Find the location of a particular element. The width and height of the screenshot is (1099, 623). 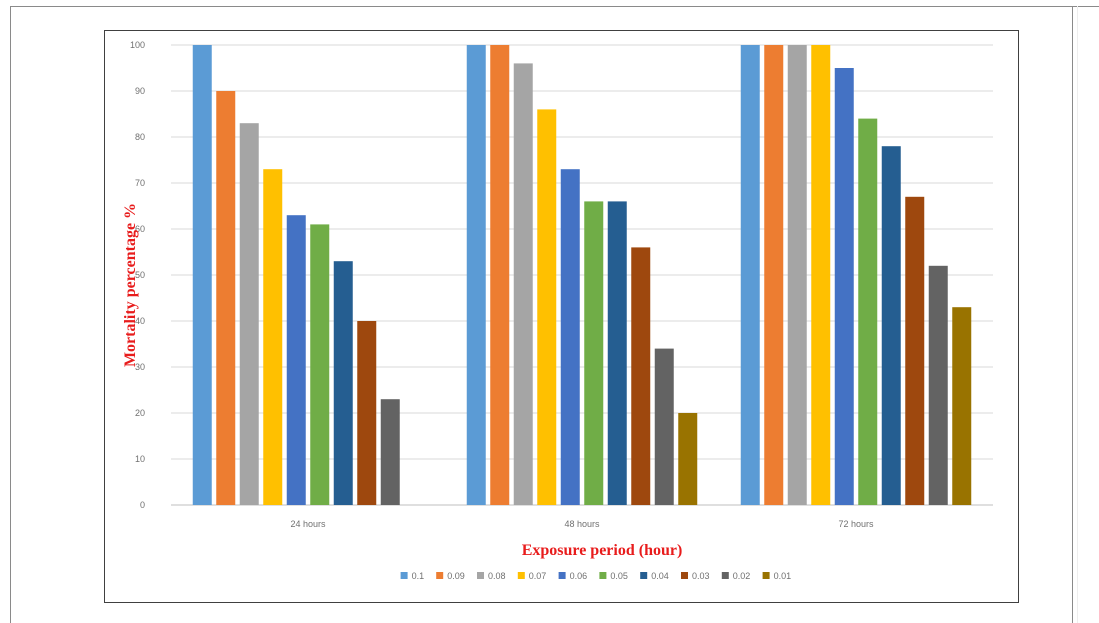

x-tick-label: 72 hours is located at coordinates (856, 524).